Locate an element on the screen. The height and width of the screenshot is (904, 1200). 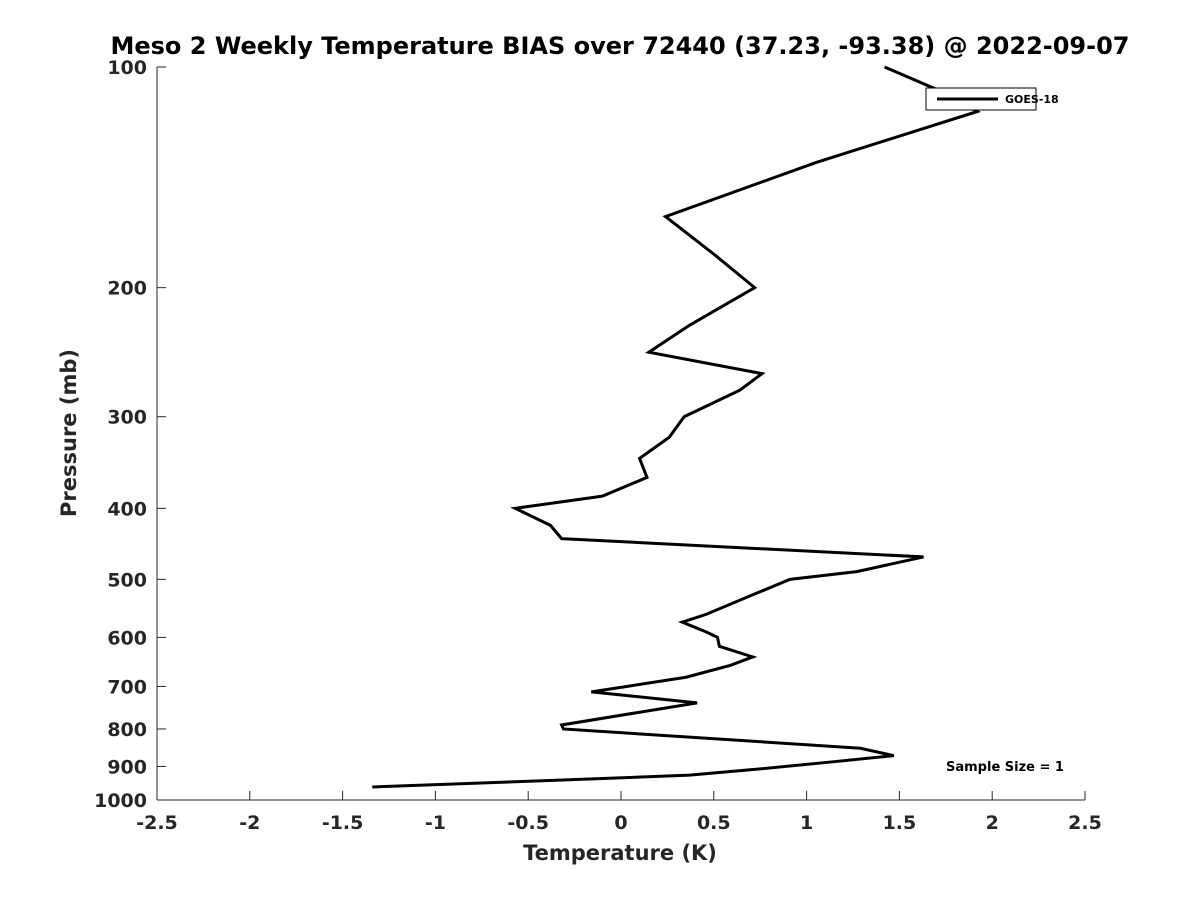
y-tick-label: 700 is located at coordinates (127, 687).